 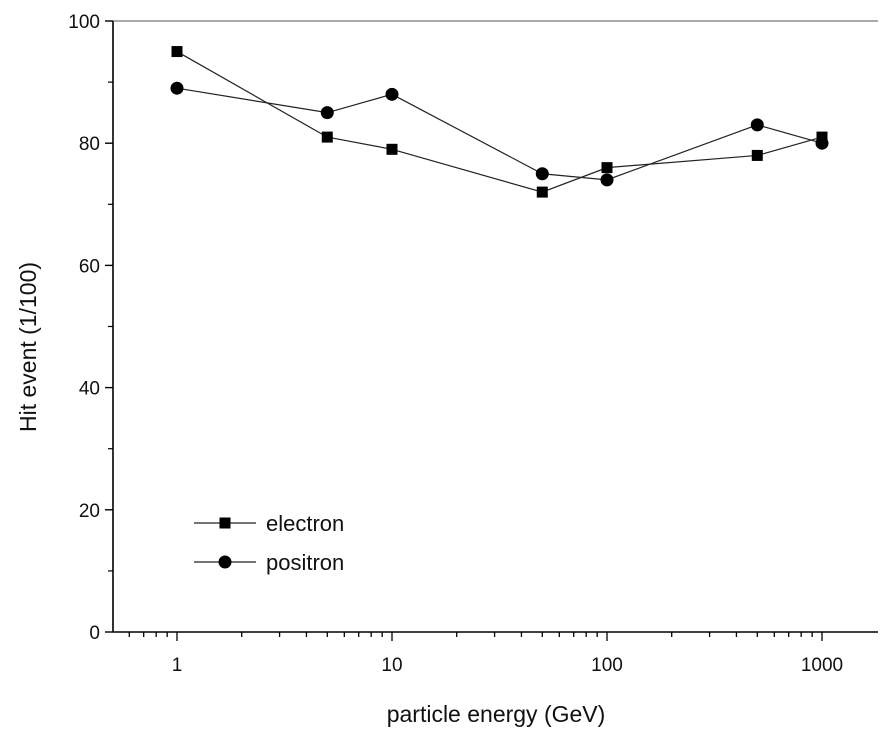 I want to click on electron-legend-marker, so click(x=225, y=523).